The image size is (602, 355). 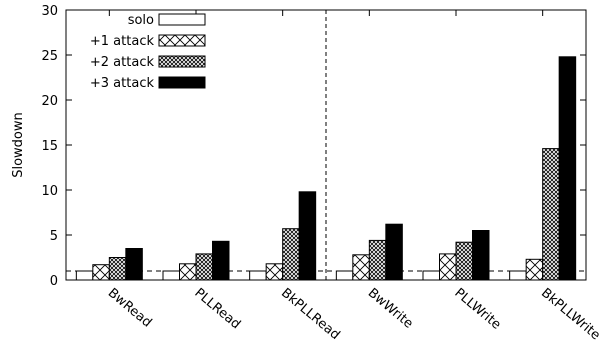 What do you see at coordinates (141, 20) in the screenshot?
I see `legend-label: solo` at bounding box center [141, 20].